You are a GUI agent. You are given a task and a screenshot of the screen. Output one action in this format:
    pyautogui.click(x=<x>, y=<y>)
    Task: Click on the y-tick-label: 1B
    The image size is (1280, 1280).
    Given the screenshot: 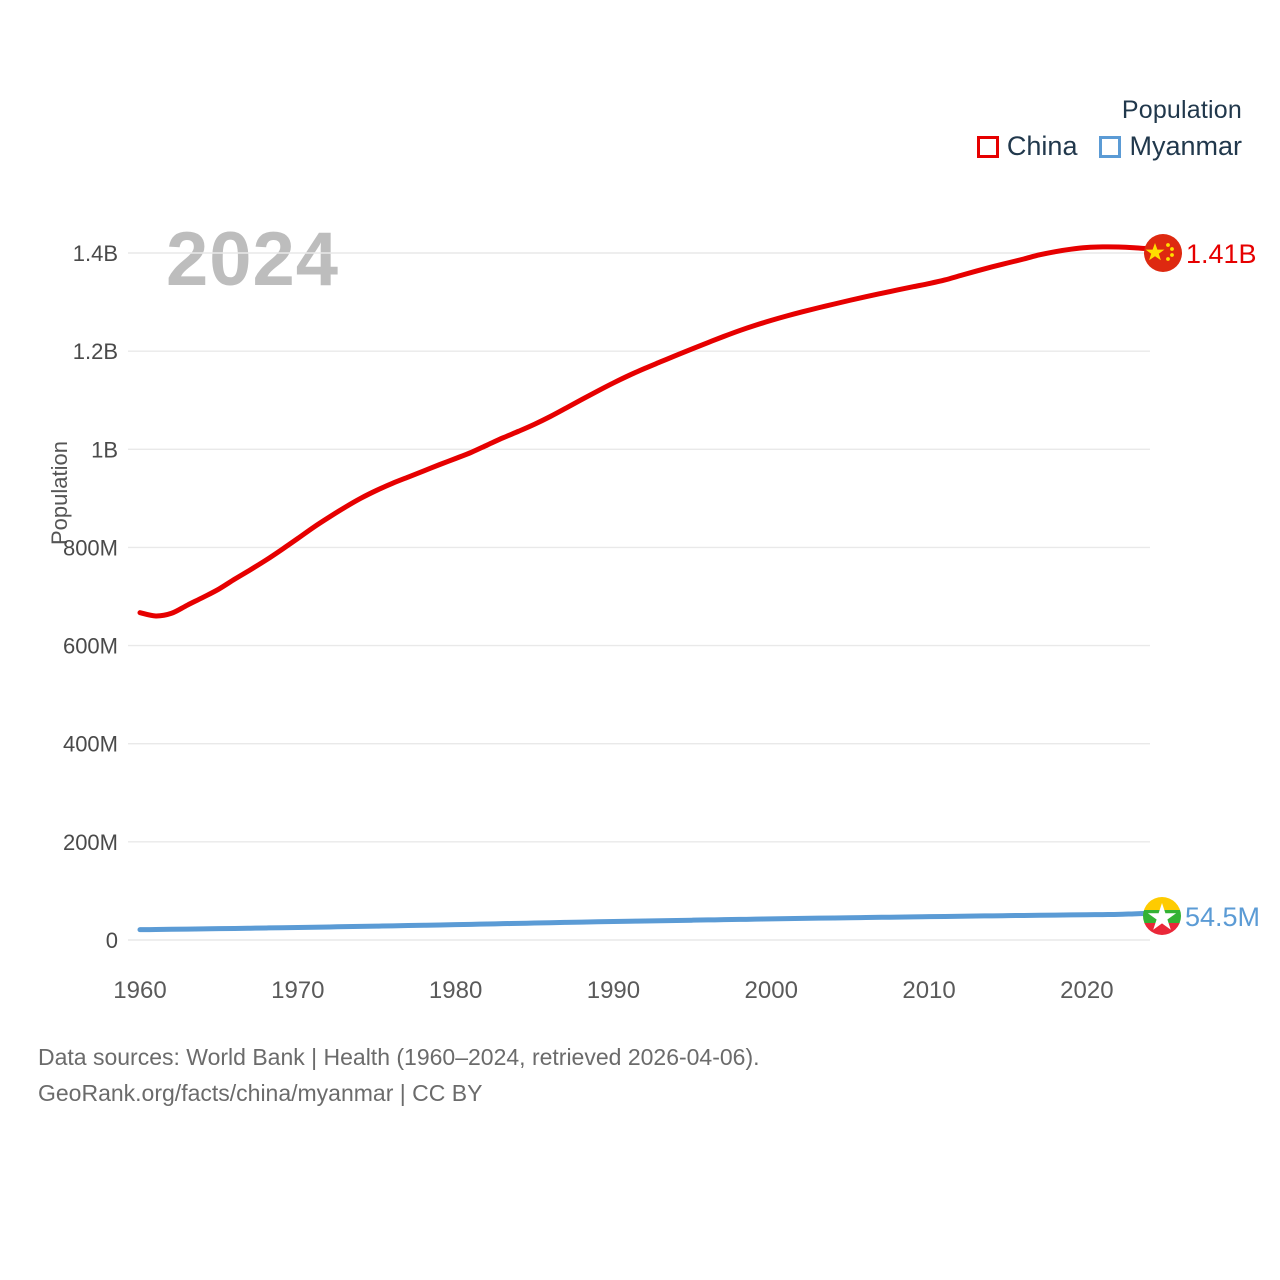 What is the action you would take?
    pyautogui.click(x=104, y=449)
    